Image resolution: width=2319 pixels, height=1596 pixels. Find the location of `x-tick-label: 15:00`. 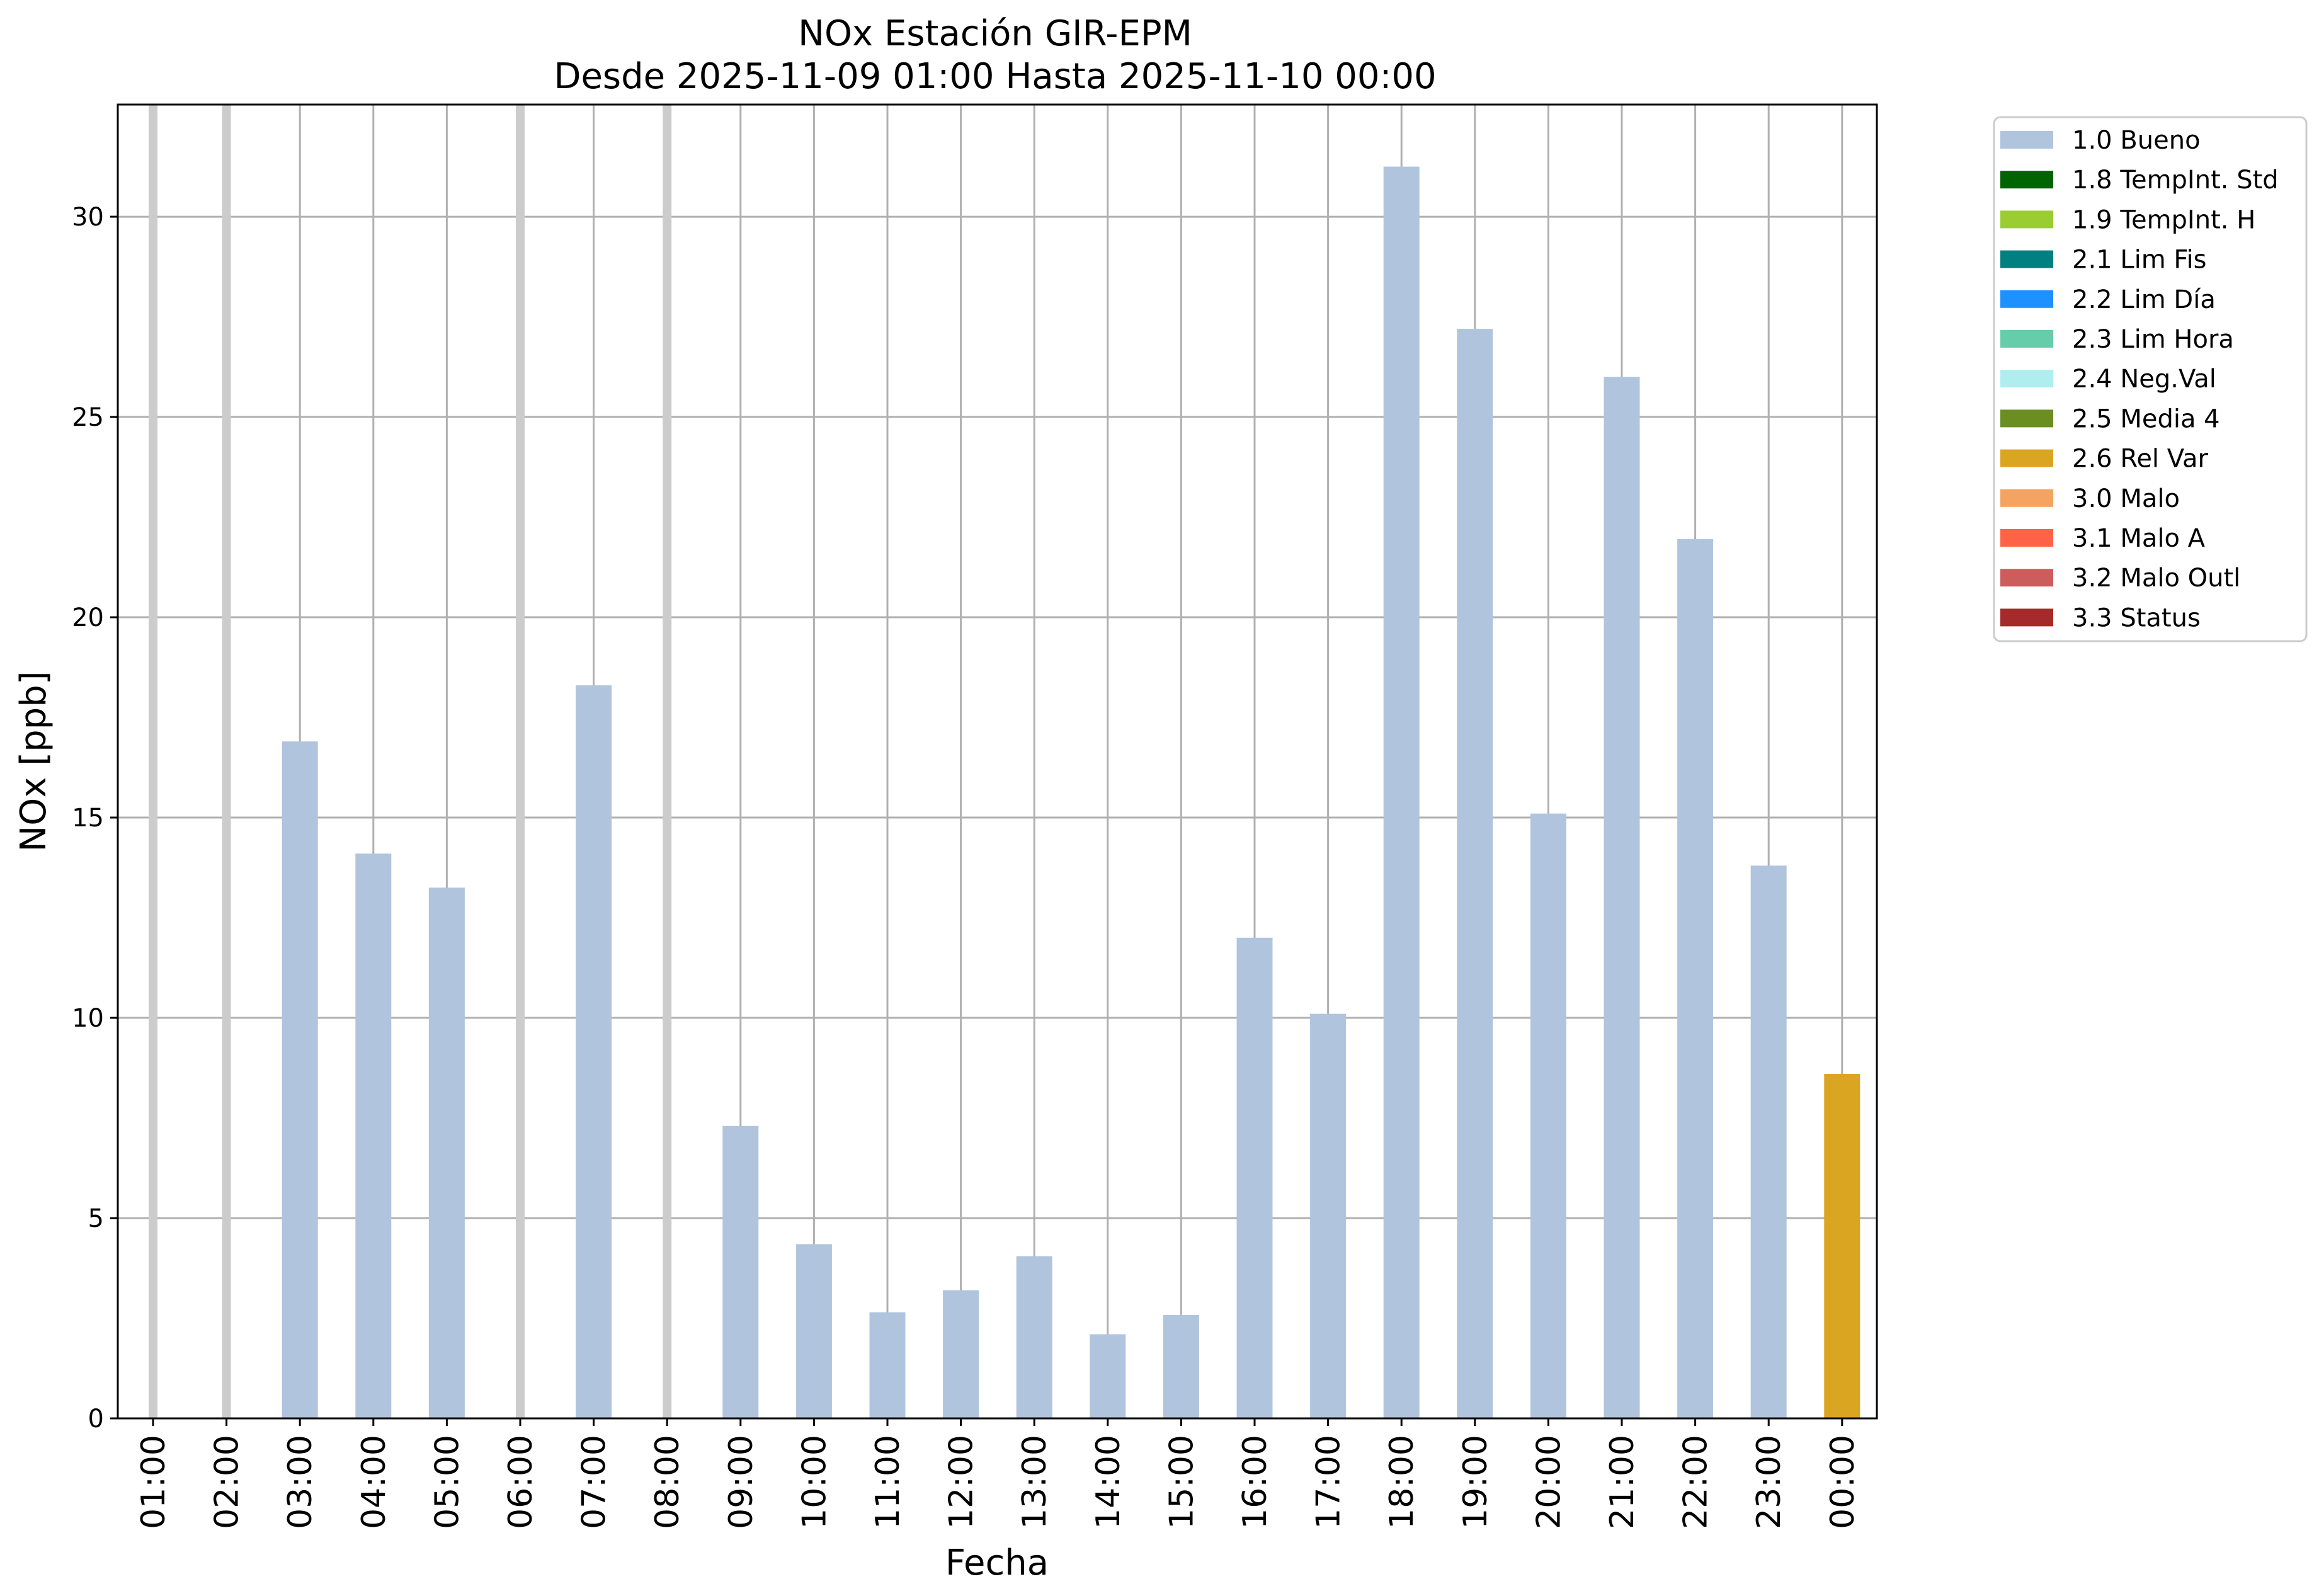

x-tick-label: 15:00 is located at coordinates (1181, 1482).